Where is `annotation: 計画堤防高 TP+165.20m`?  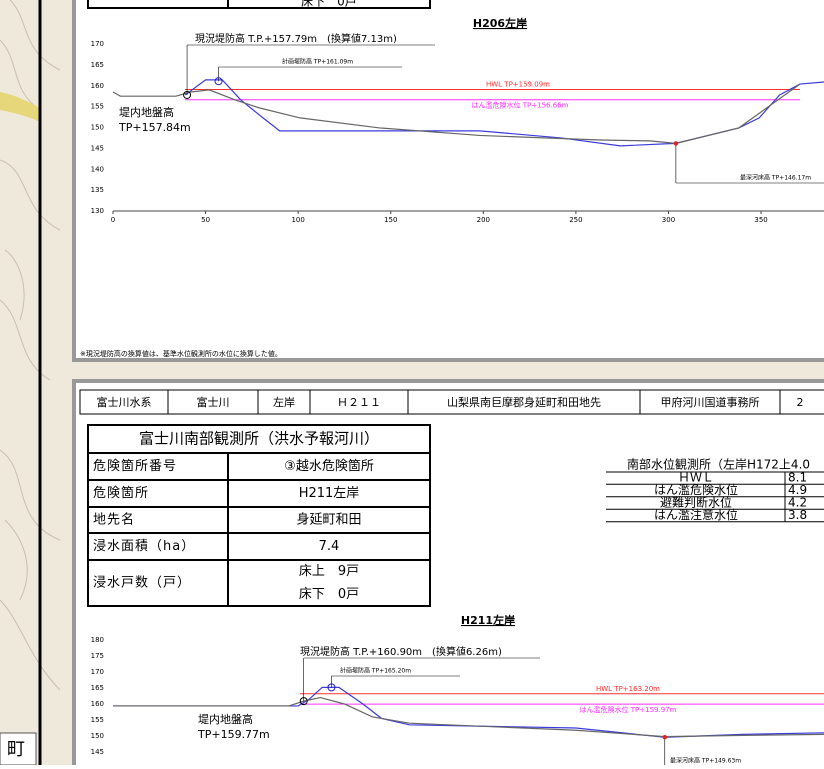
annotation: 計画堤防高 TP+165.20m is located at coordinates (375, 671).